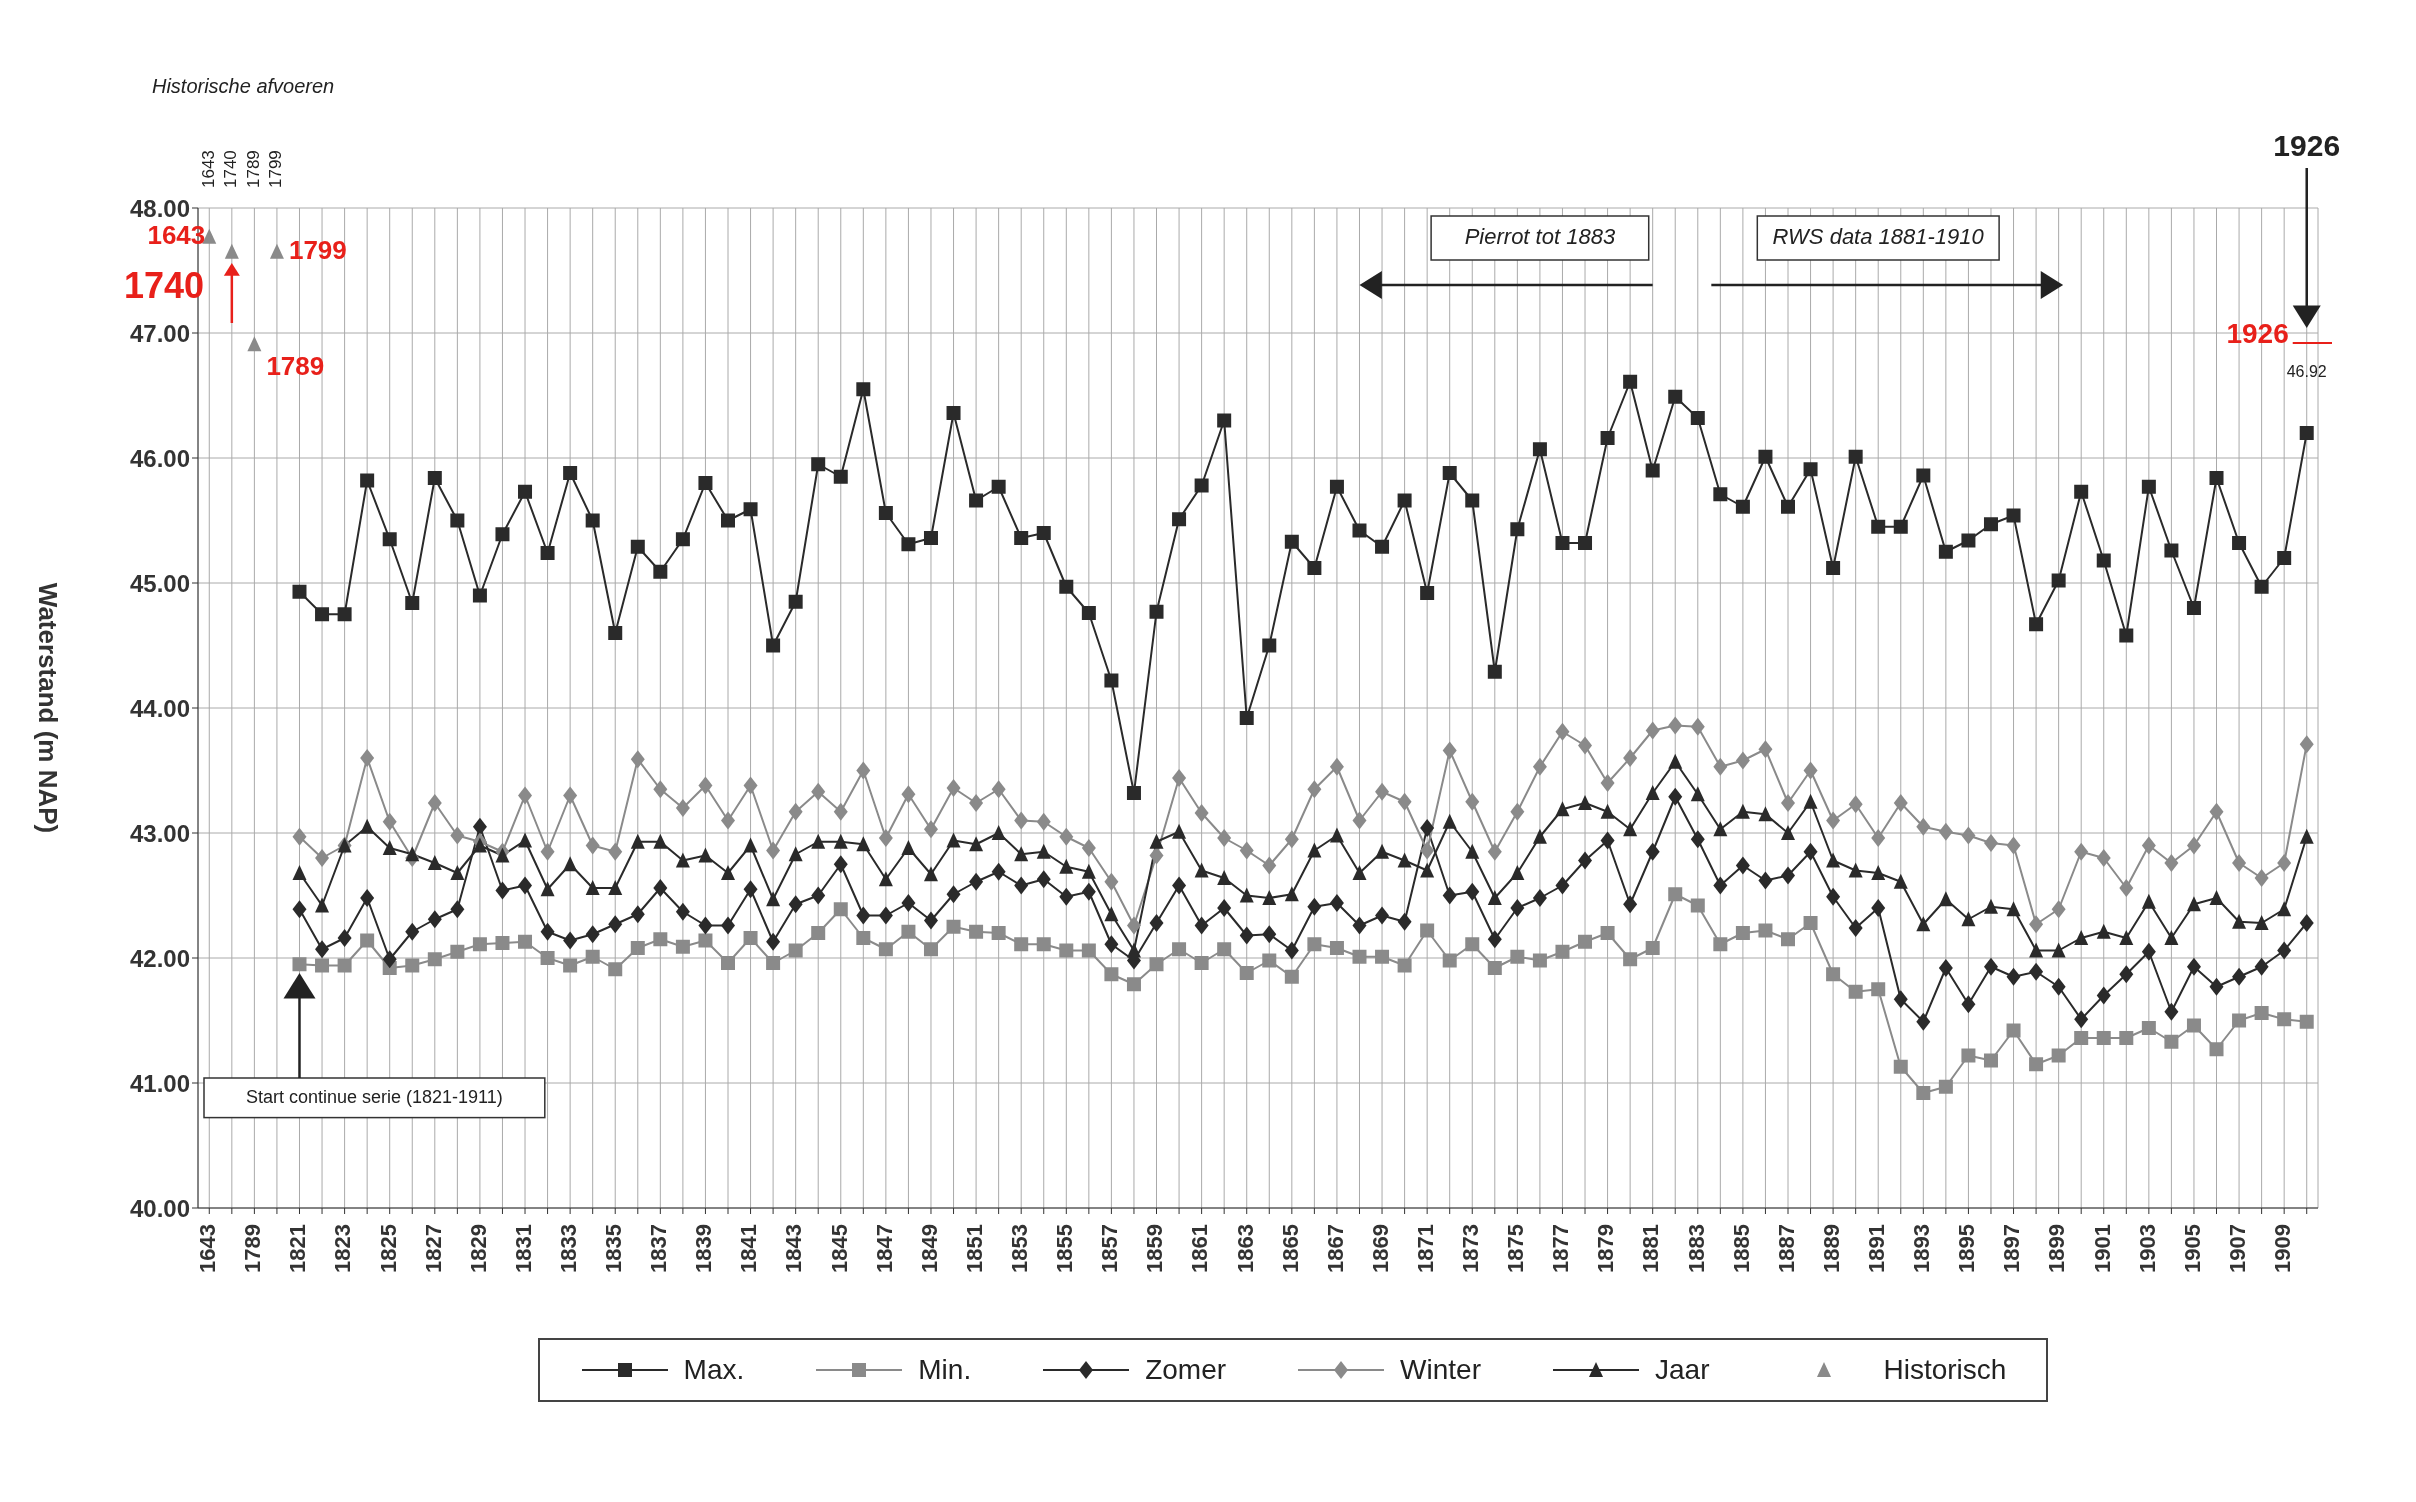  I want to click on x-tick-label: 1851, so click(974, 1248).